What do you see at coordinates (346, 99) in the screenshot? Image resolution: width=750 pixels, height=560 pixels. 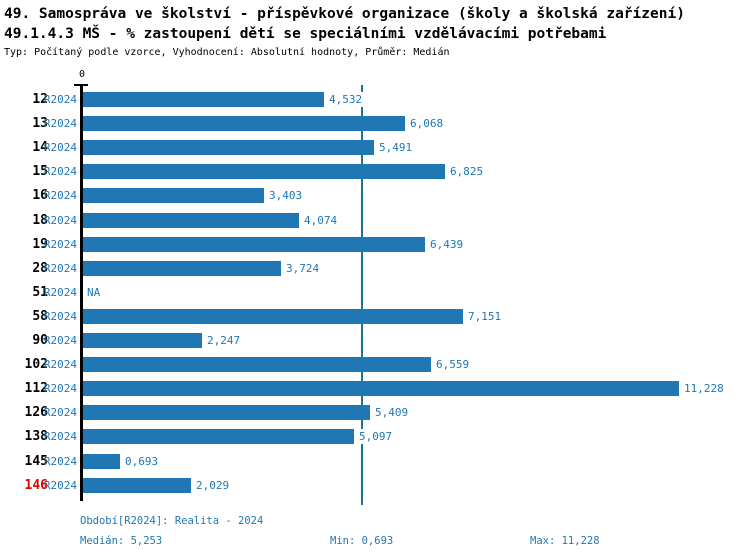 I see `bar-value-label: 4,532` at bounding box center [346, 99].